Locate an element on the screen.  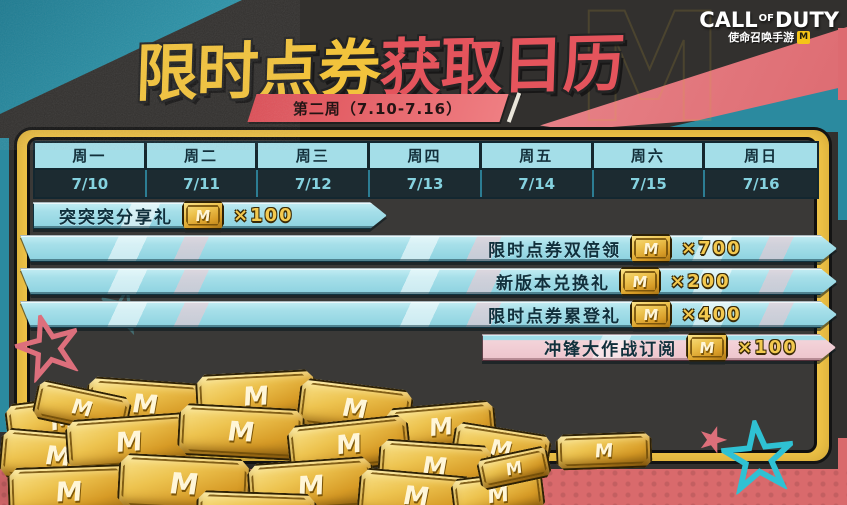
event-bar: 冲锋大作战订阅 M ×100 is located at coordinates (659, 347).